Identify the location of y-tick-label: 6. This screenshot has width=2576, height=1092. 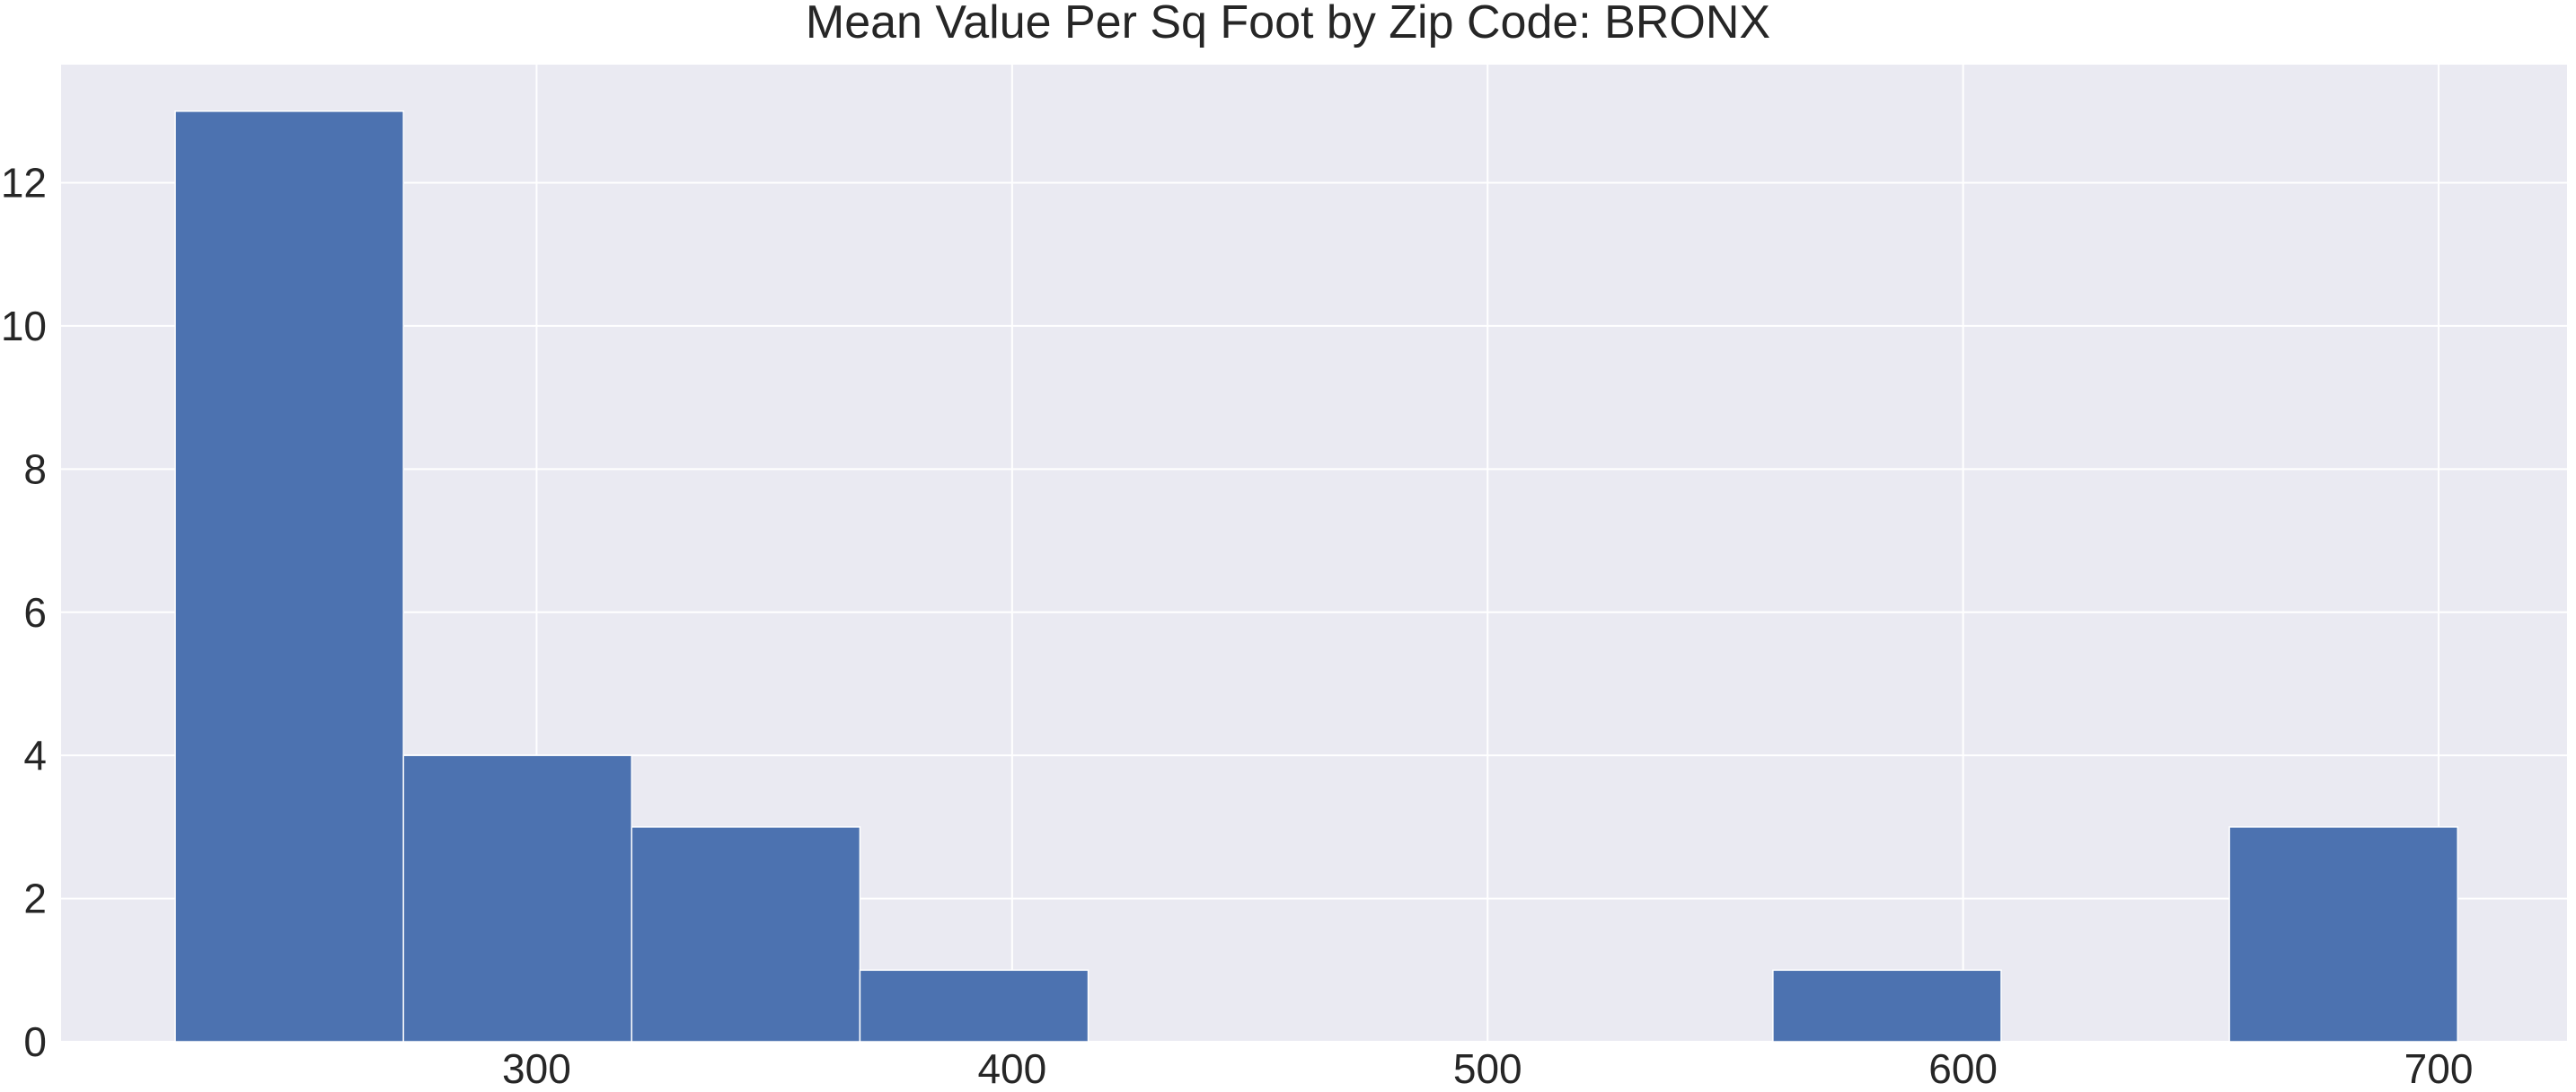
(35, 612).